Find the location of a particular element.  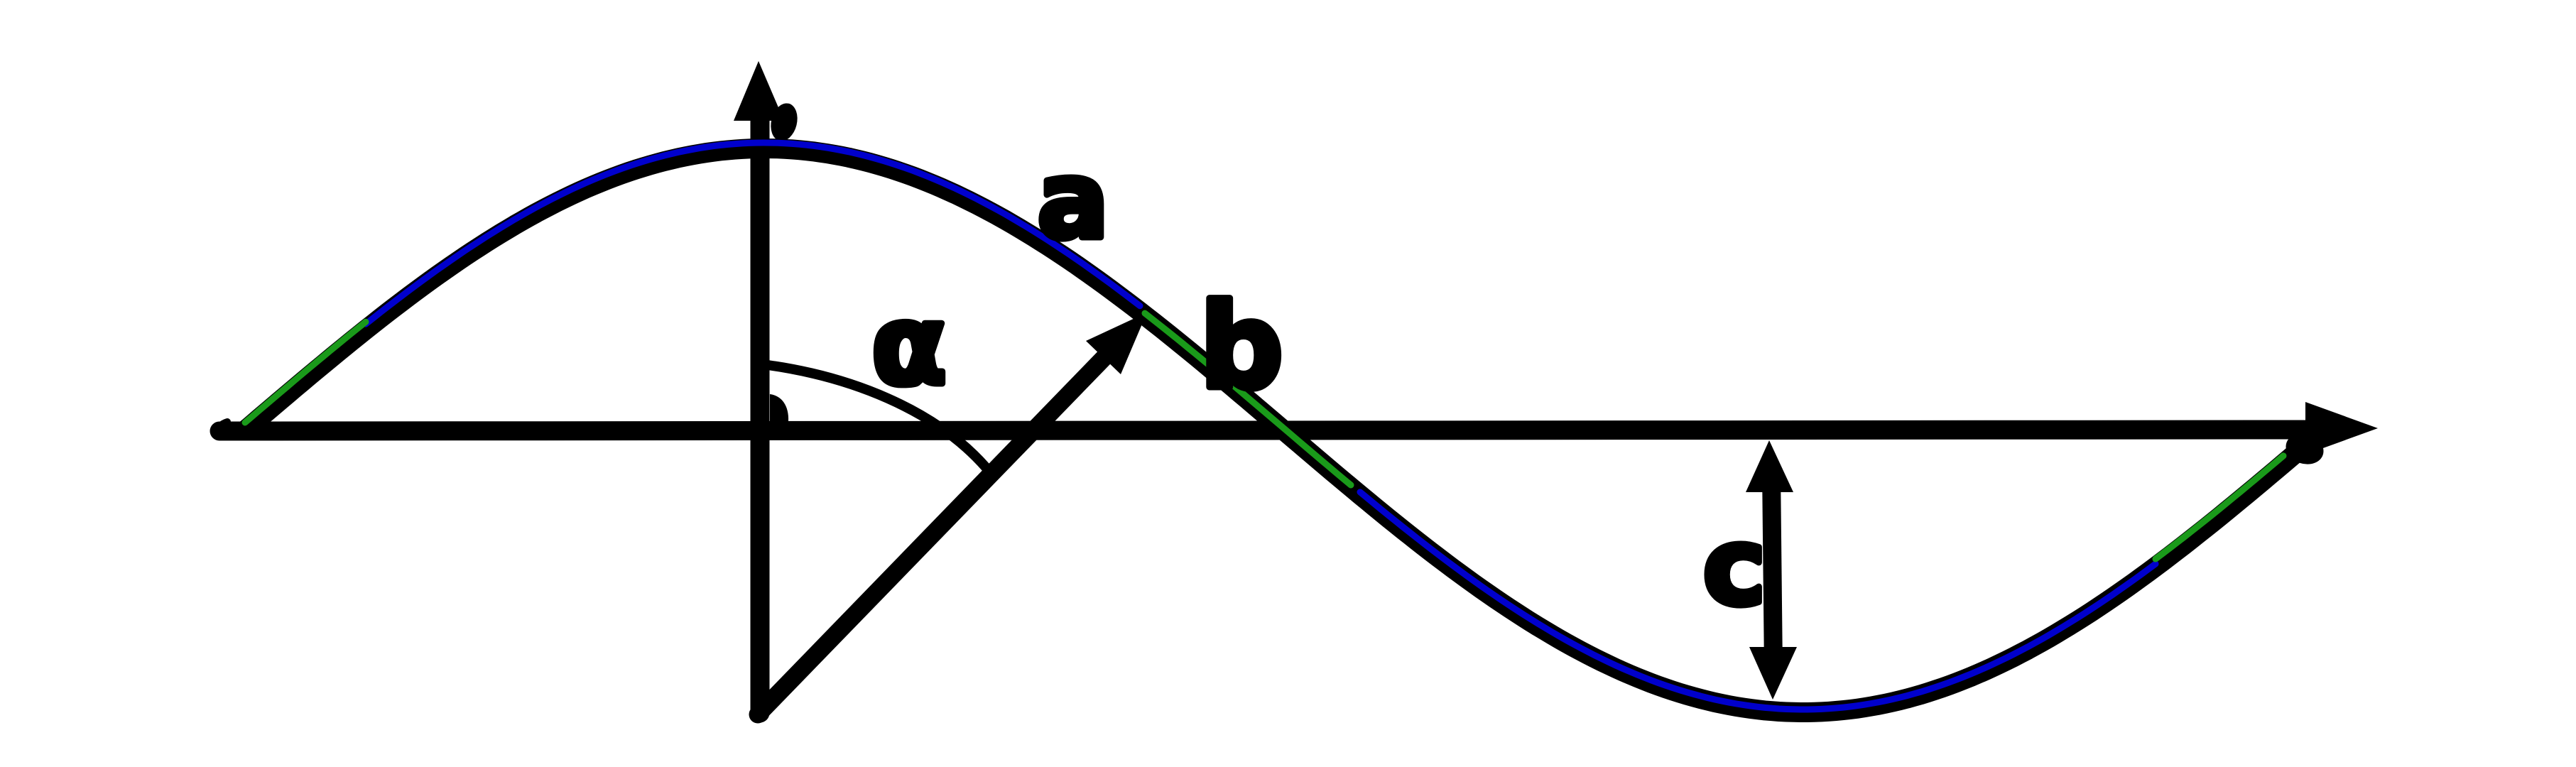

x-axis-line is located at coordinates (1265, 430).